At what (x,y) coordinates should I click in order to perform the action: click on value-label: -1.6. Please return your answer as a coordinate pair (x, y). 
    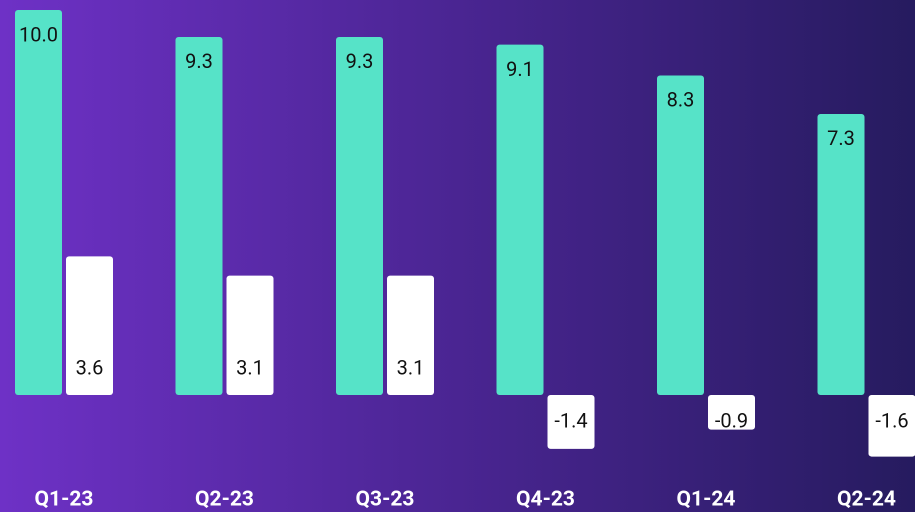
    Looking at the image, I should click on (891, 420).